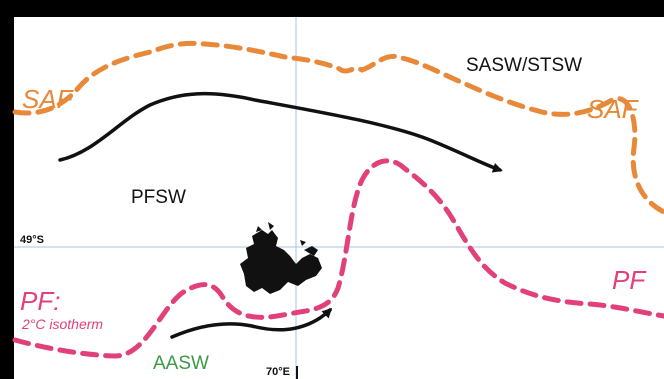 Image resolution: width=664 pixels, height=379 pixels. What do you see at coordinates (612, 109) in the screenshot?
I see `saf-label-east: SAF` at bounding box center [612, 109].